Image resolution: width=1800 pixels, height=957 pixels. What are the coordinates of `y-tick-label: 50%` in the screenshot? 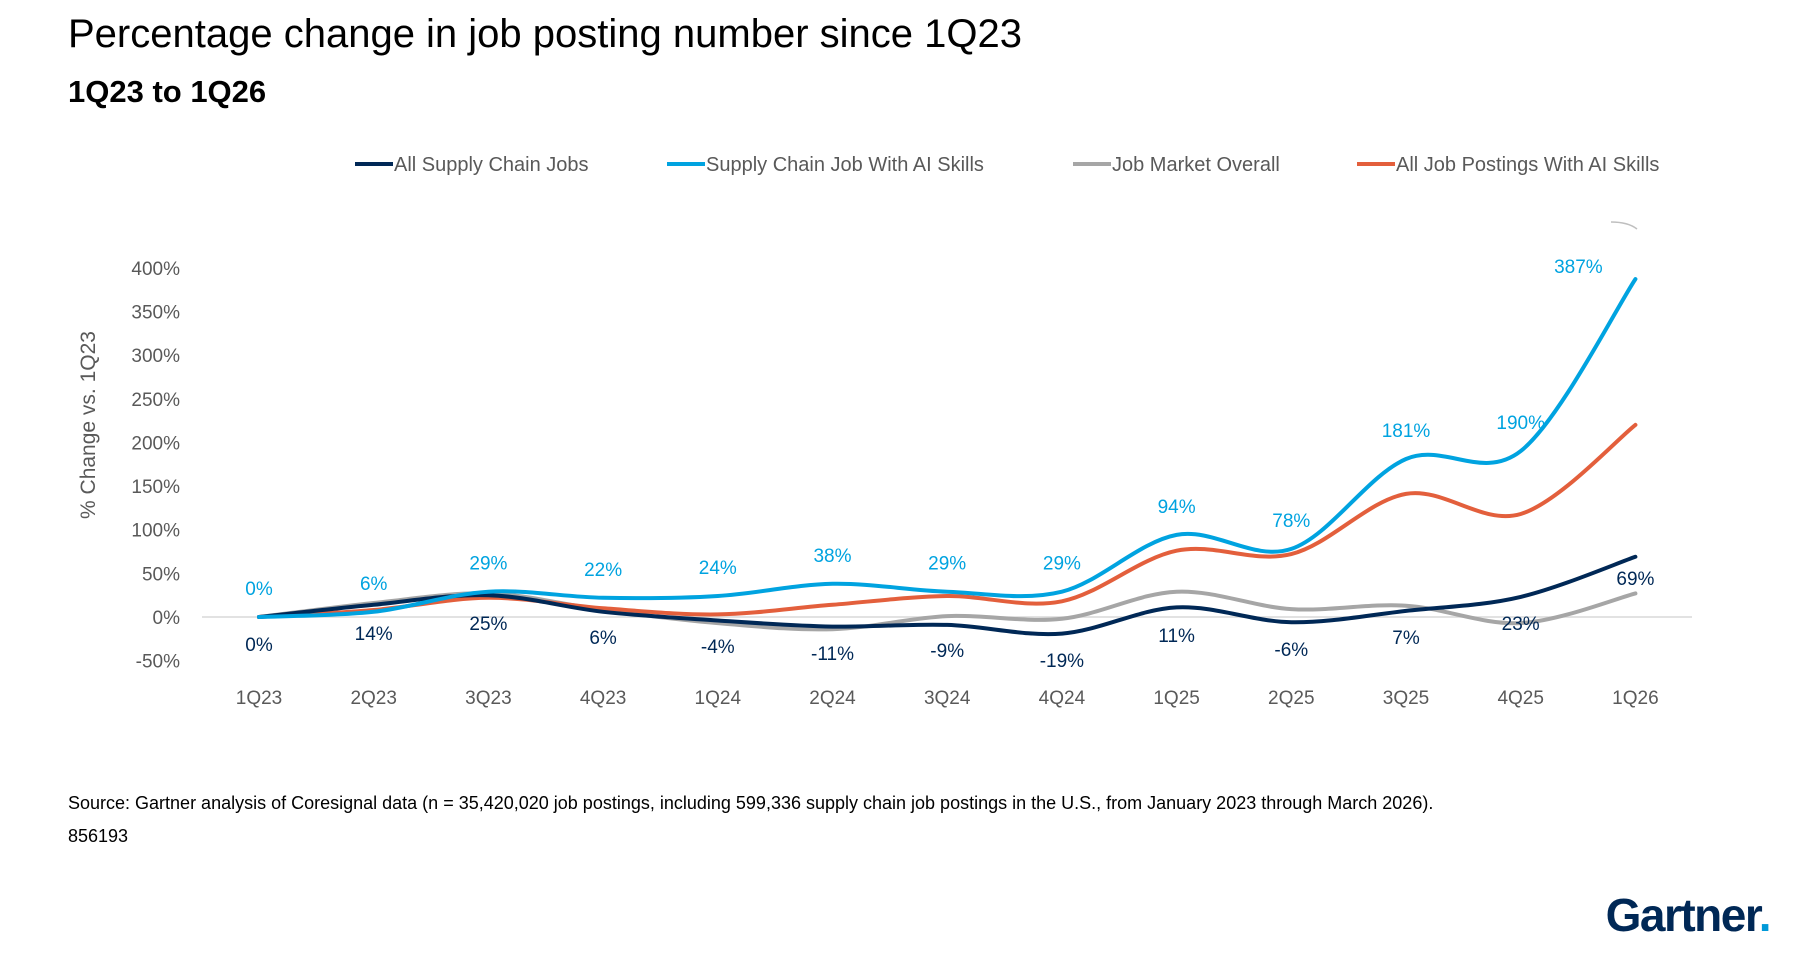 It's located at (161, 574).